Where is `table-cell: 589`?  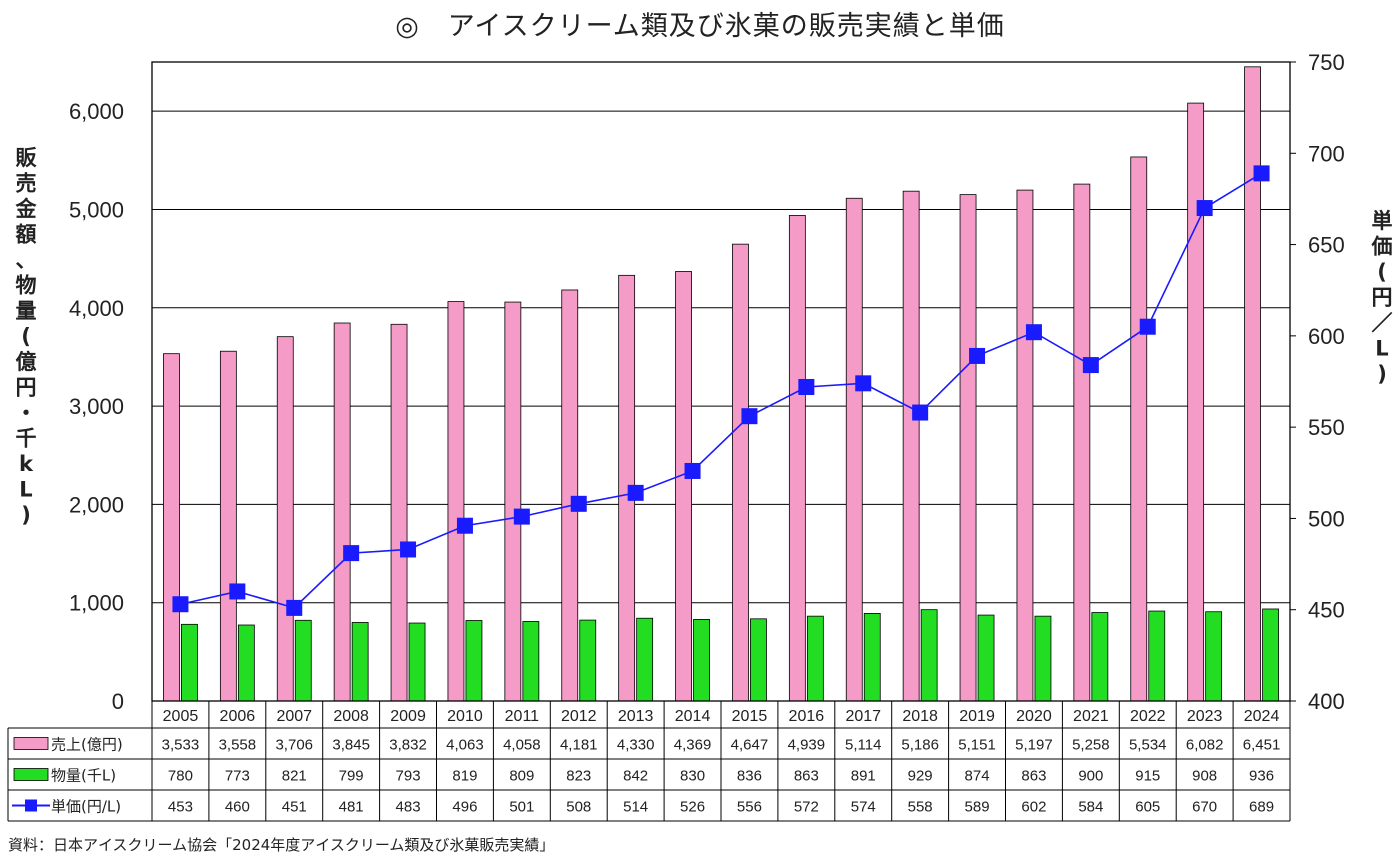
table-cell: 589 is located at coordinates (977, 807).